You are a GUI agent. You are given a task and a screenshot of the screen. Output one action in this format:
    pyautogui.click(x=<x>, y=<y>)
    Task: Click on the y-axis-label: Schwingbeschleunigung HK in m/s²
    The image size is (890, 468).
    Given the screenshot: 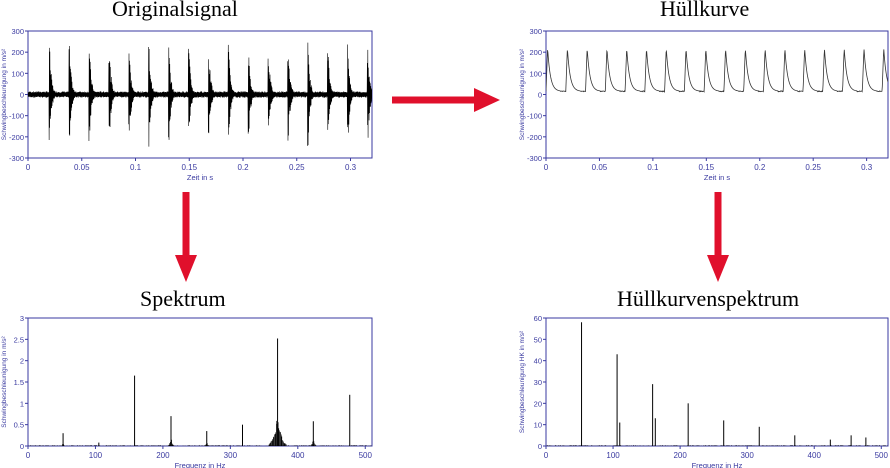 What is the action you would take?
    pyautogui.click(x=522, y=381)
    